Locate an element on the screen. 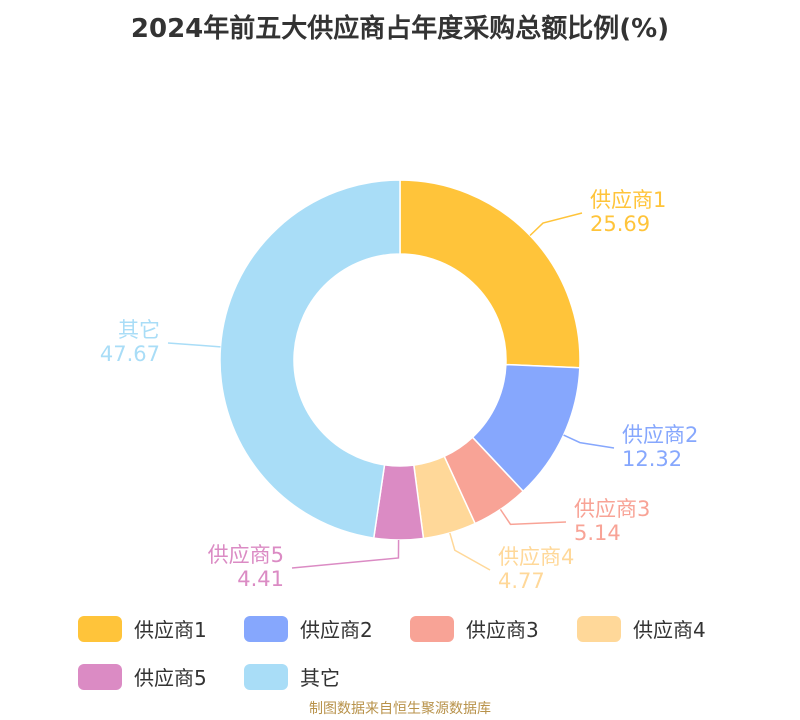 The height and width of the screenshot is (720, 800). legend-item-1: 供应商1 is located at coordinates (142, 628).